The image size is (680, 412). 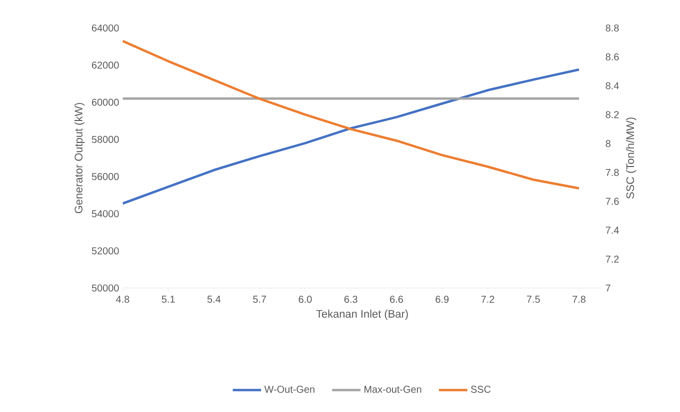 What do you see at coordinates (105, 28) in the screenshot?
I see `y-tick-label: 64000` at bounding box center [105, 28].